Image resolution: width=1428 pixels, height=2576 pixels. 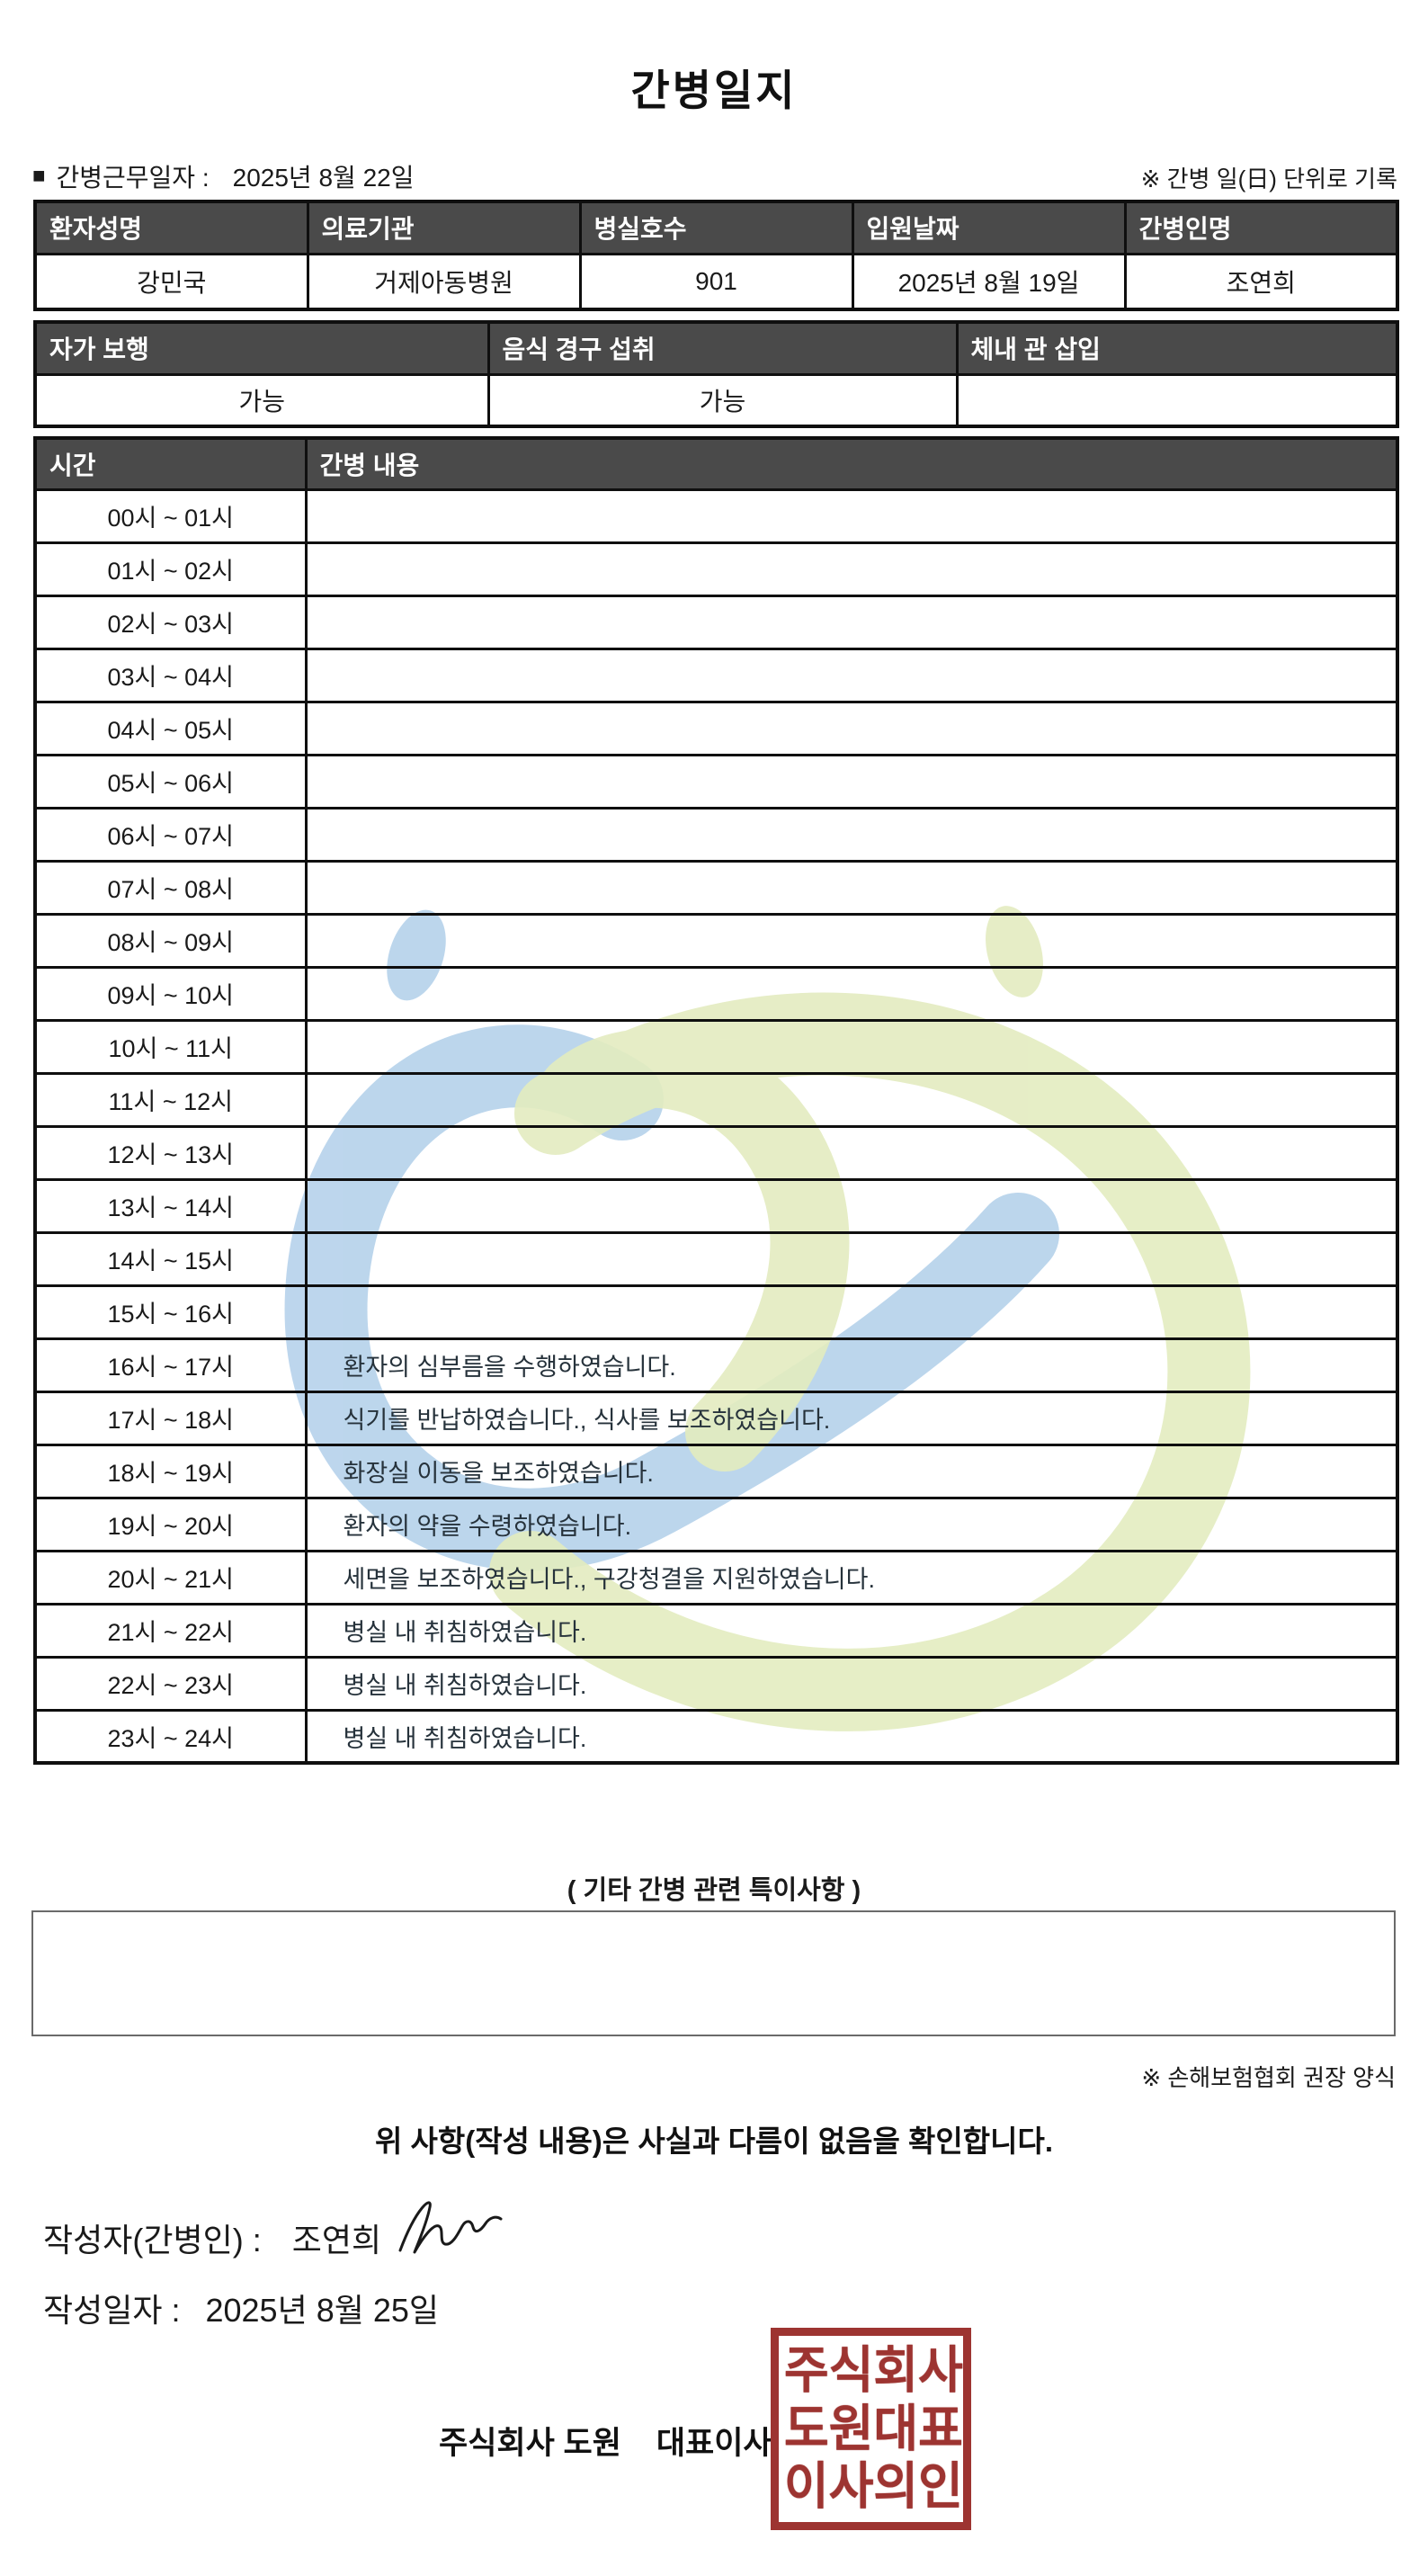 I want to click on care-table-row: 20시 ~ 21시 세면을 보조하였습니다., 구강청결을 지원하였습니다., so click(x=716, y=1577).